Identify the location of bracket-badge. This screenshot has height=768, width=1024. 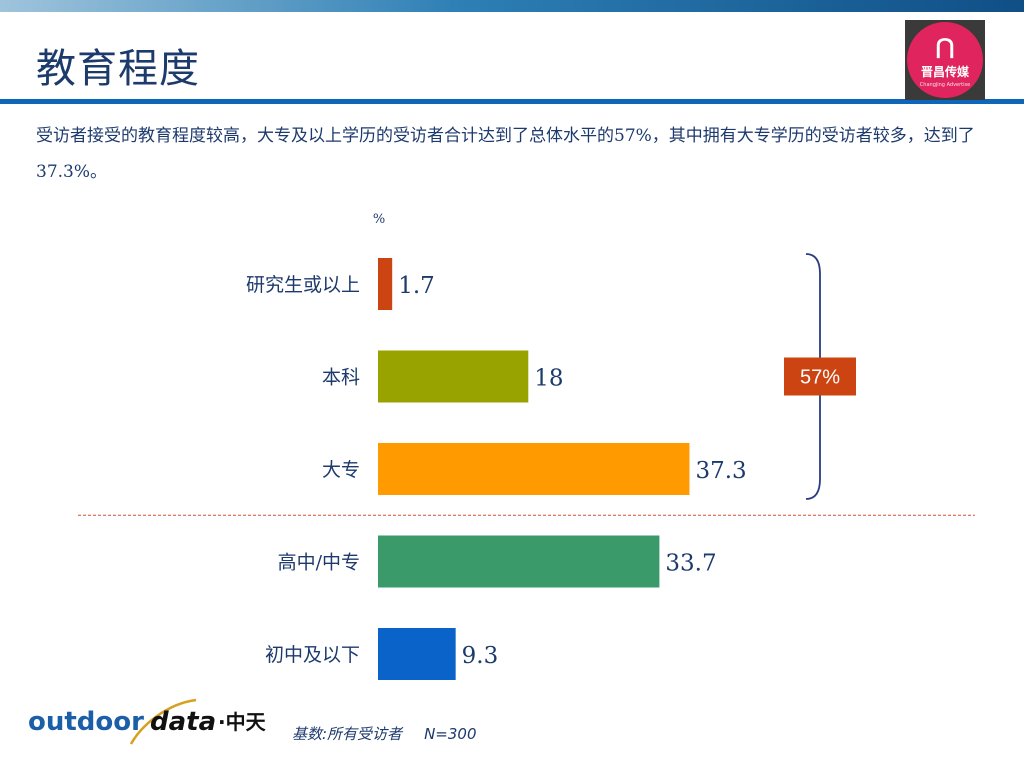
(820, 376).